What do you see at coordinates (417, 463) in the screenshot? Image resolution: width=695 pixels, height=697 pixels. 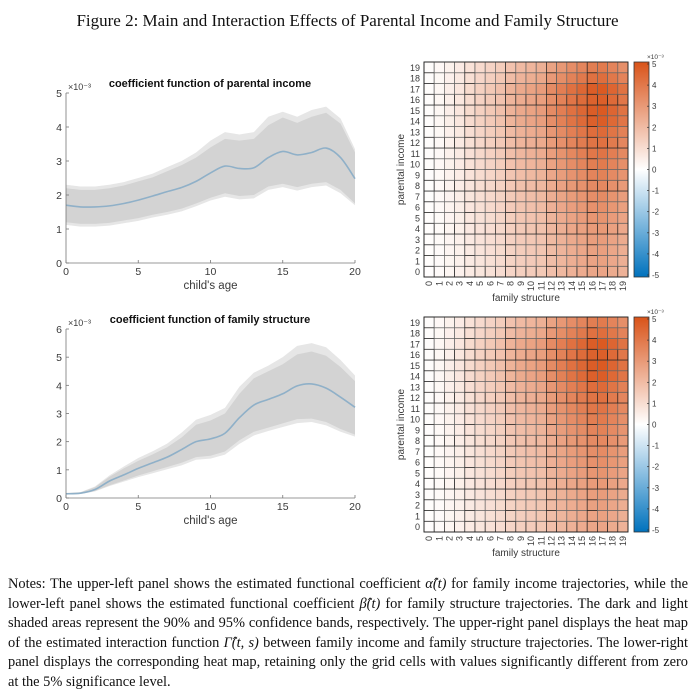 I see `y-tick-label: 6` at bounding box center [417, 463].